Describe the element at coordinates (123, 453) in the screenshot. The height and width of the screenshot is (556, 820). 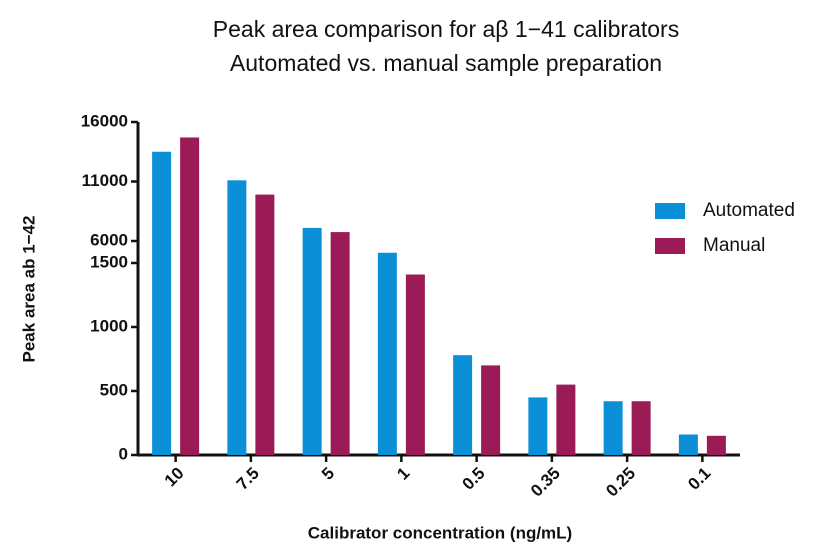
I see `y-tick-label: 0` at that location.